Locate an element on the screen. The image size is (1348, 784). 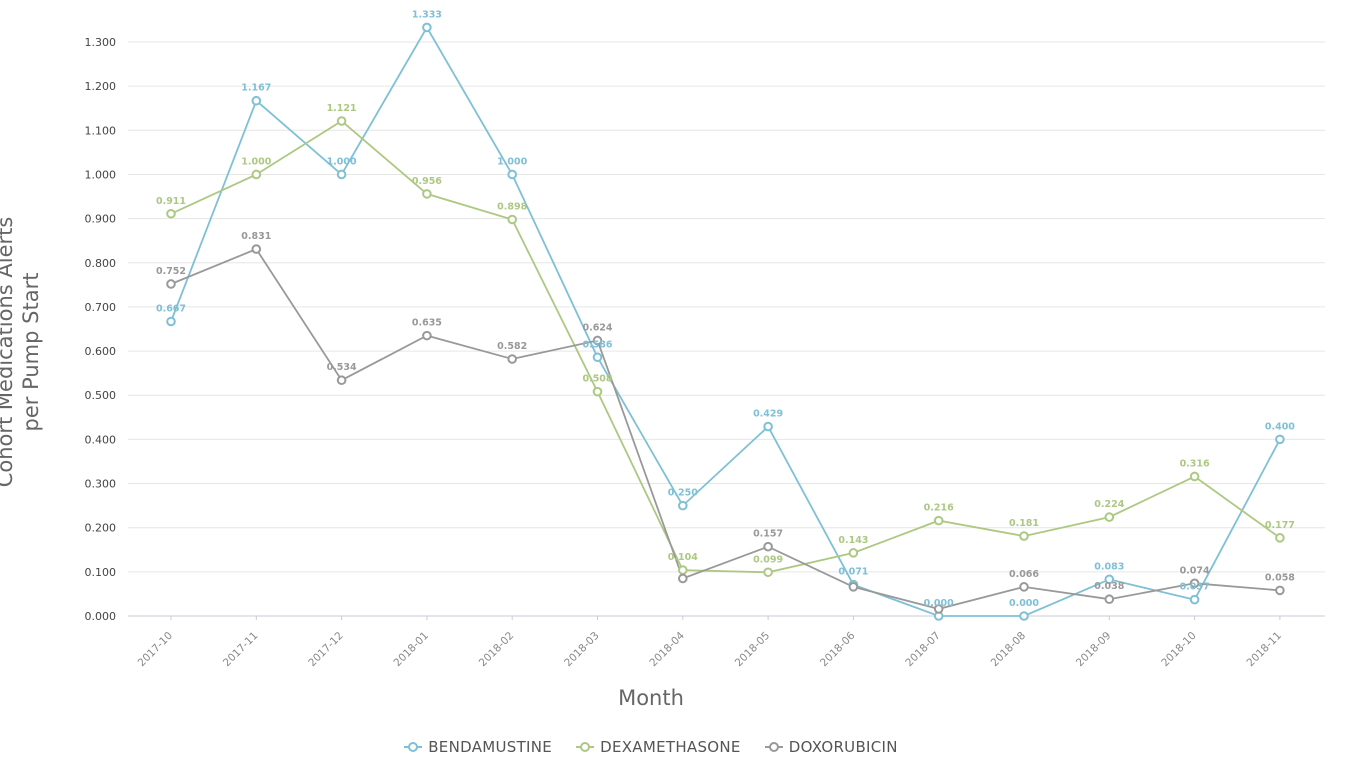
x-tick-label: 2018-04 is located at coordinates (667, 649).